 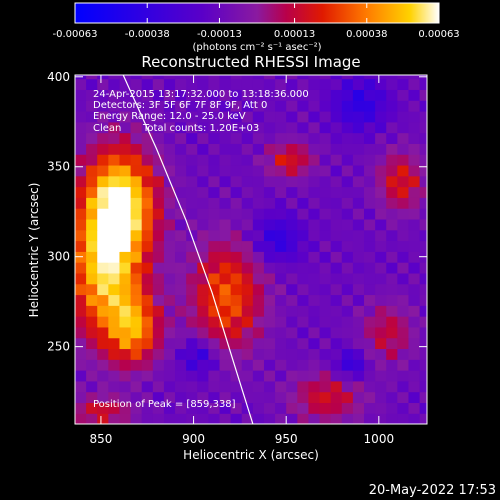 What do you see at coordinates (438, 34) in the screenshot?
I see `colorbar-tick-label: 0.00063` at bounding box center [438, 34].